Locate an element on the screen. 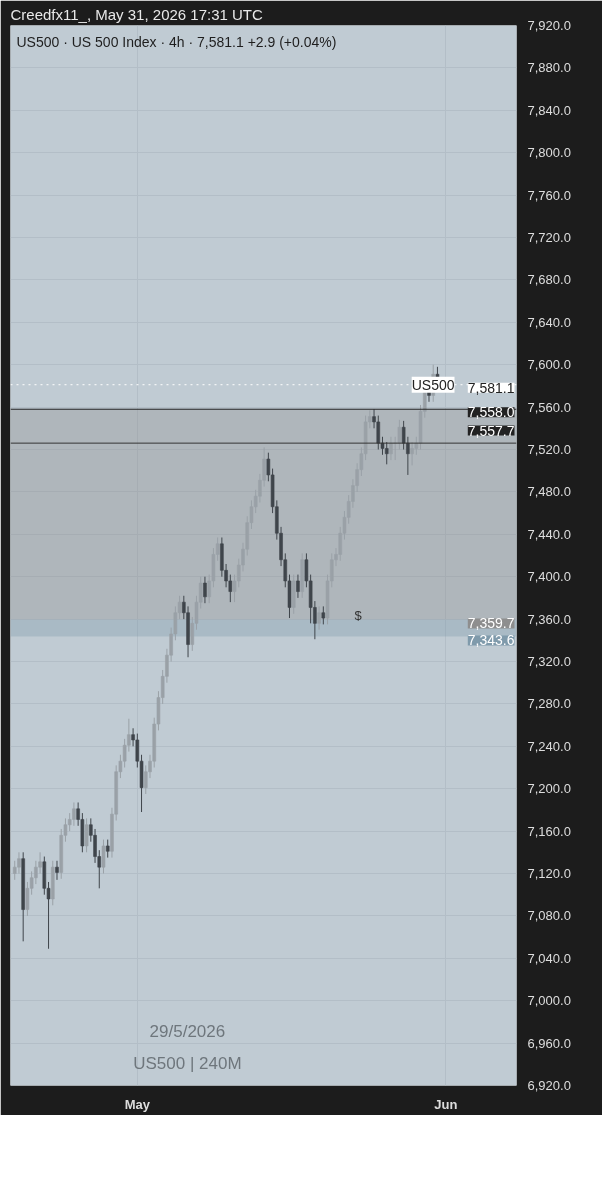  y-tick-label: 7,280.0 is located at coordinates (549, 704).